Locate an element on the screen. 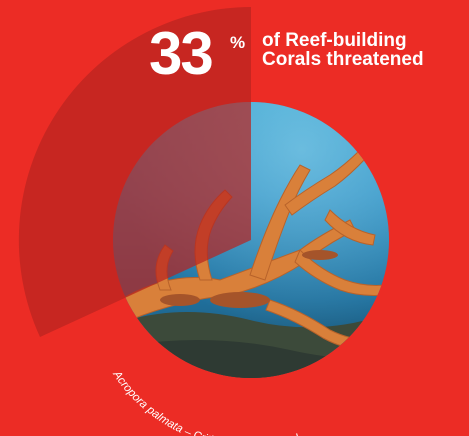 This screenshot has width=469, height=436. statistic: 33 % is located at coordinates (197, 53).